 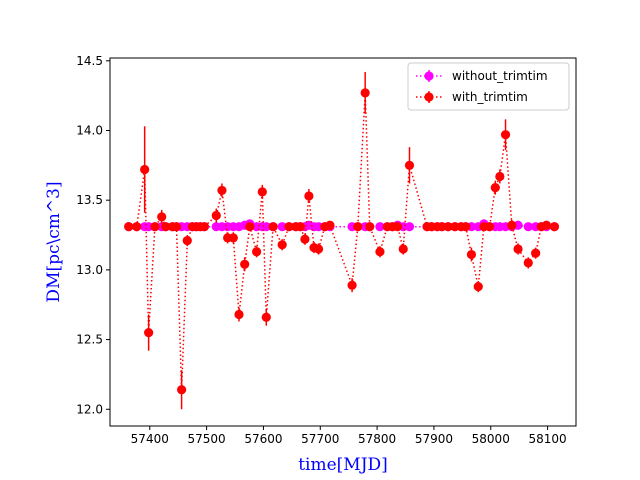 I want to click on y-tick-label: 12.0, so click(x=89, y=409).